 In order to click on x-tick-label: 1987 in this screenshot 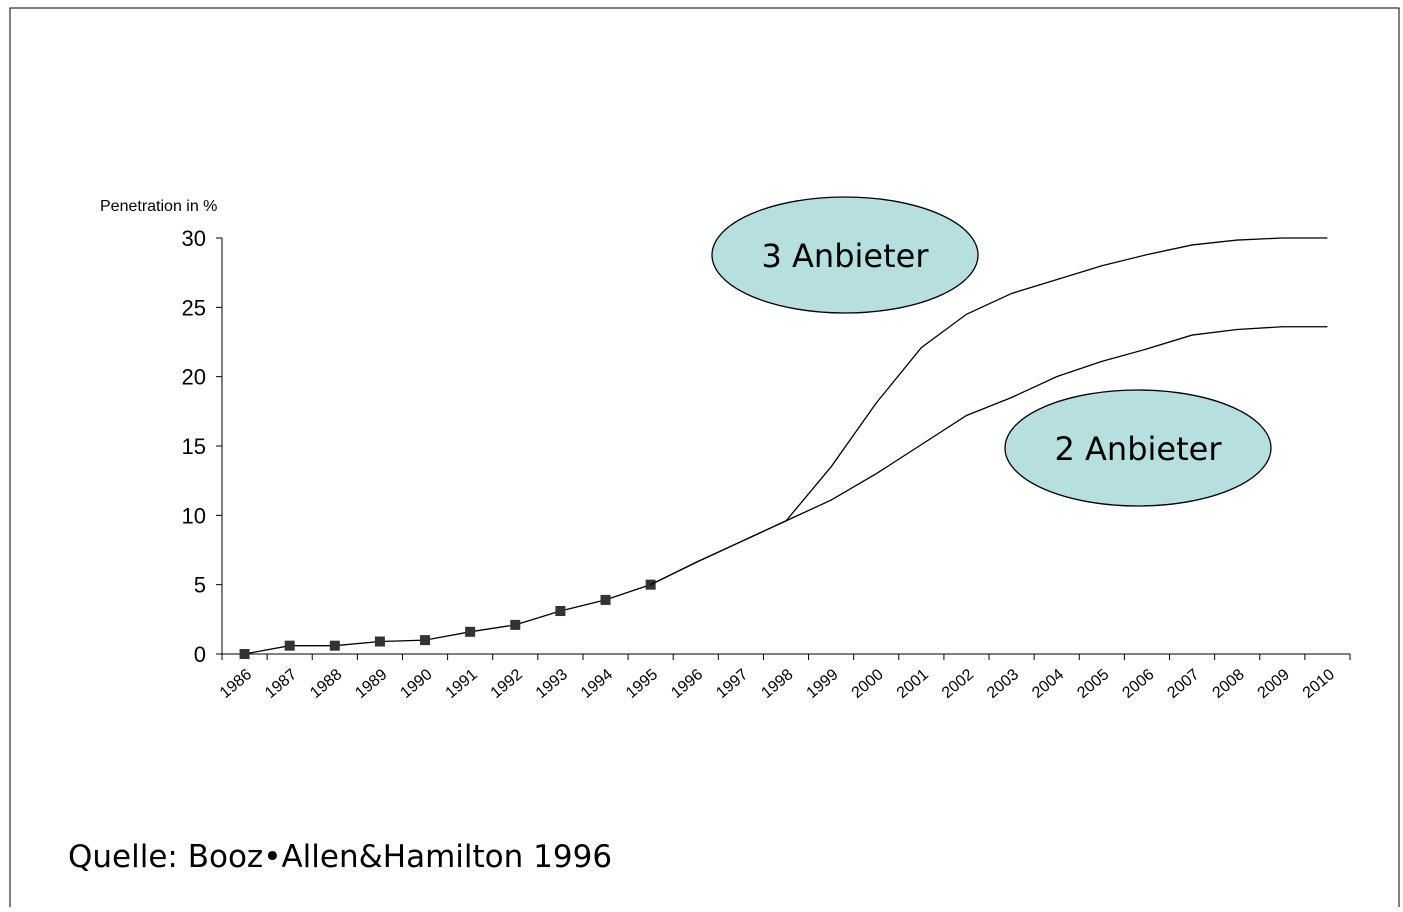, I will do `click(281, 684)`.